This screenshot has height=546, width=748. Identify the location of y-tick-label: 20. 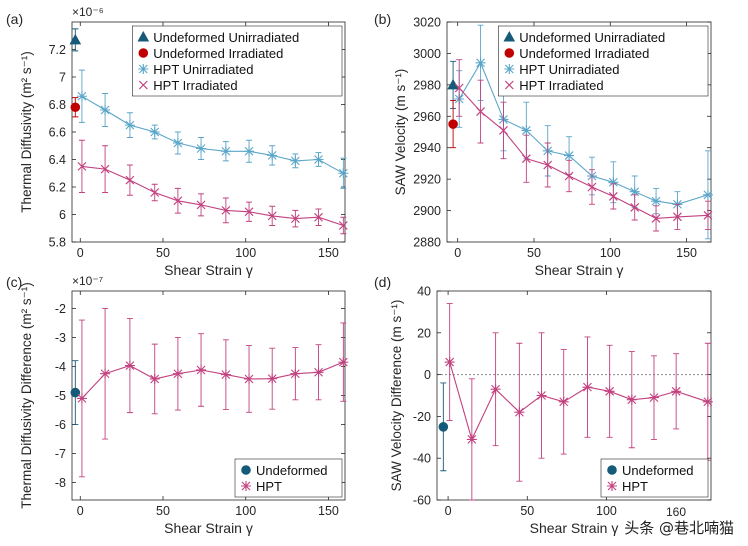
(424, 333).